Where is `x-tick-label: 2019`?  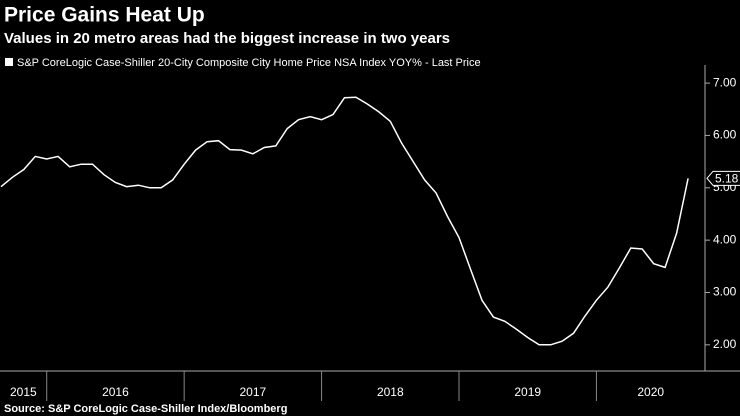 x-tick-label: 2019 is located at coordinates (527, 392).